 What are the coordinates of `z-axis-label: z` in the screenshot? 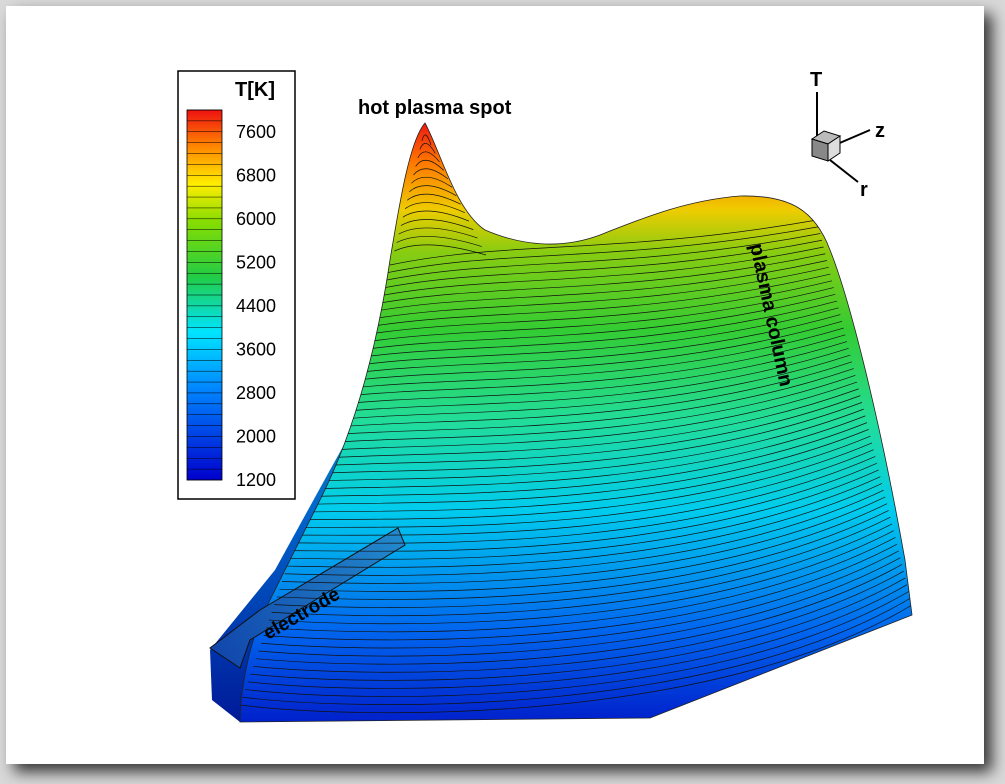 It's located at (880, 131).